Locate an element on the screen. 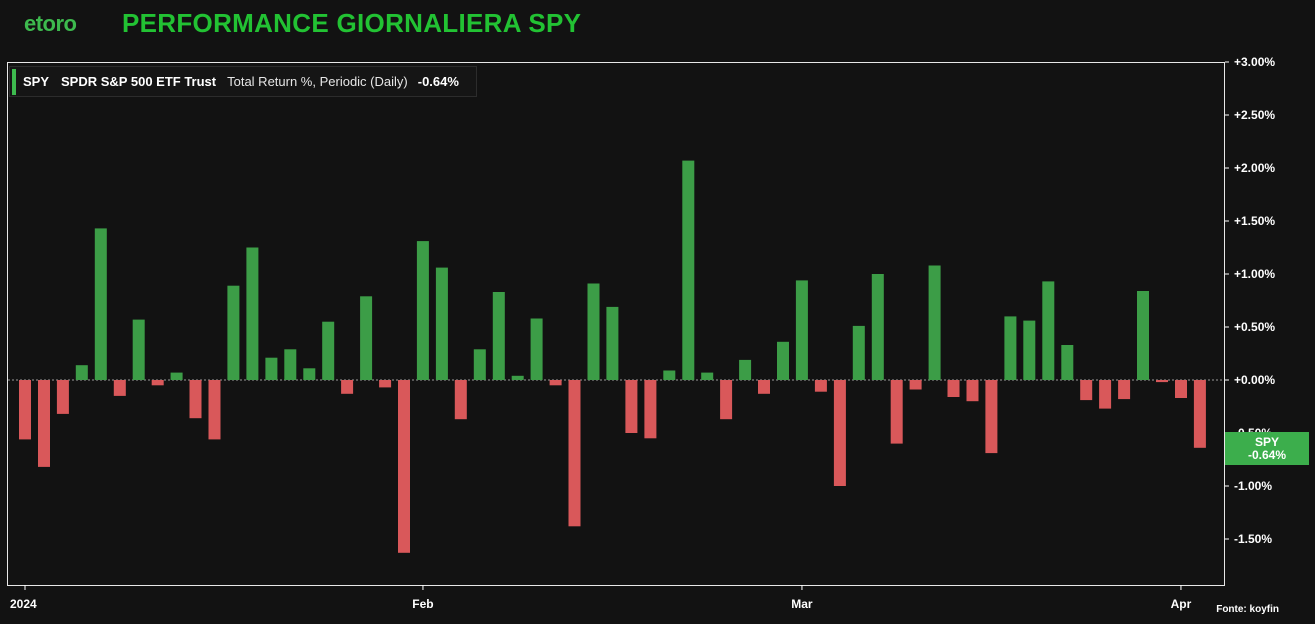 The height and width of the screenshot is (624, 1315). y-tick-label: -1.50% is located at coordinates (1253, 539).